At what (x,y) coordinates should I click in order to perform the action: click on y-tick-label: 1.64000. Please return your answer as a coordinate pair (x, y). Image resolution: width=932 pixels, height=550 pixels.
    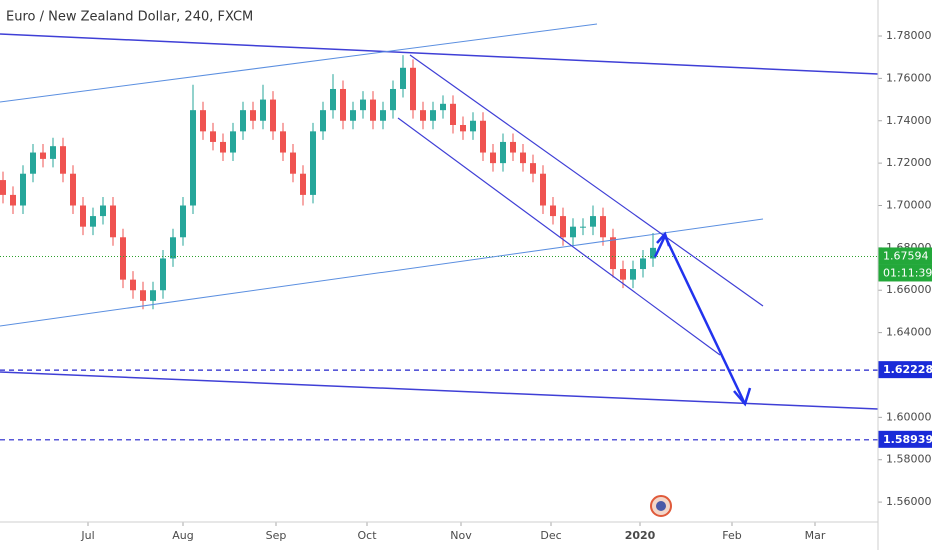
    Looking at the image, I should click on (909, 332).